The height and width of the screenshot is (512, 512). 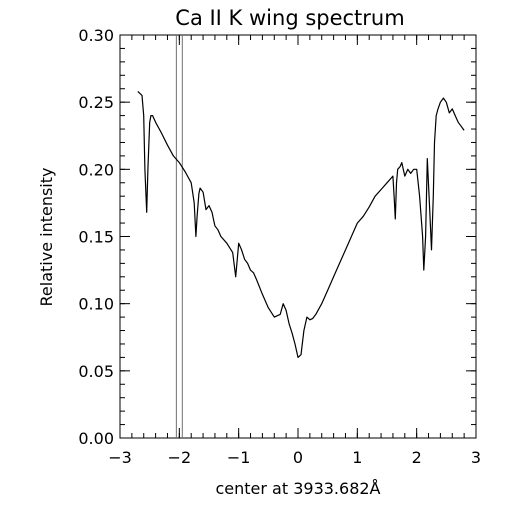 I want to click on y-tick-label: 0.30, so click(x=96, y=35).